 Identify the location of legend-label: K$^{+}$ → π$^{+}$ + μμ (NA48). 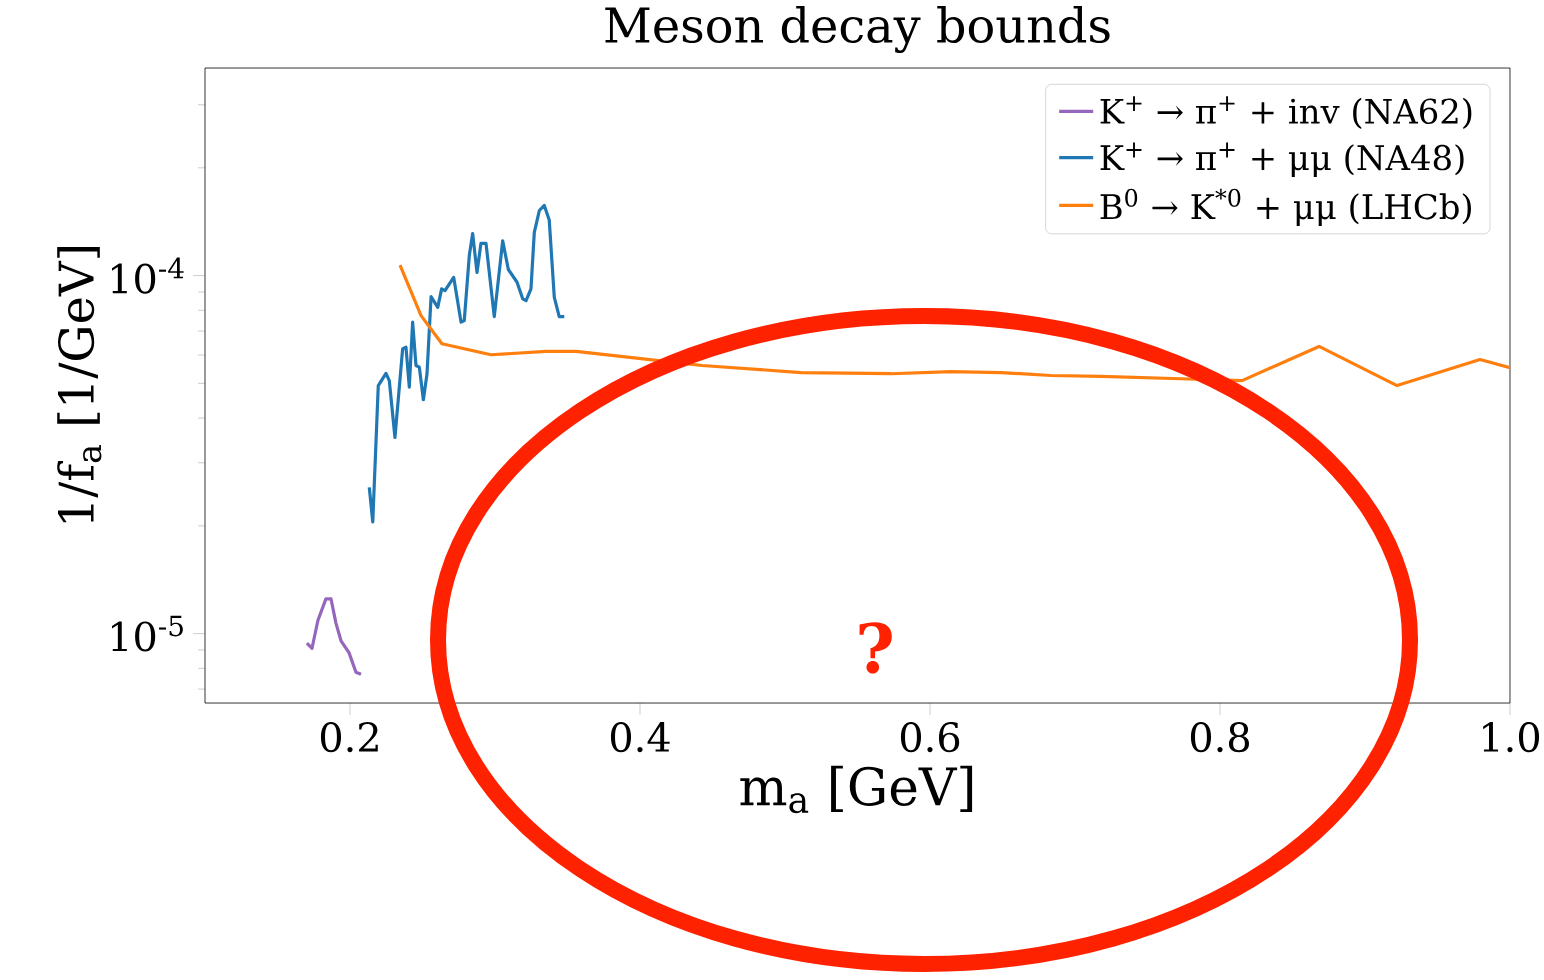
(1282, 159).